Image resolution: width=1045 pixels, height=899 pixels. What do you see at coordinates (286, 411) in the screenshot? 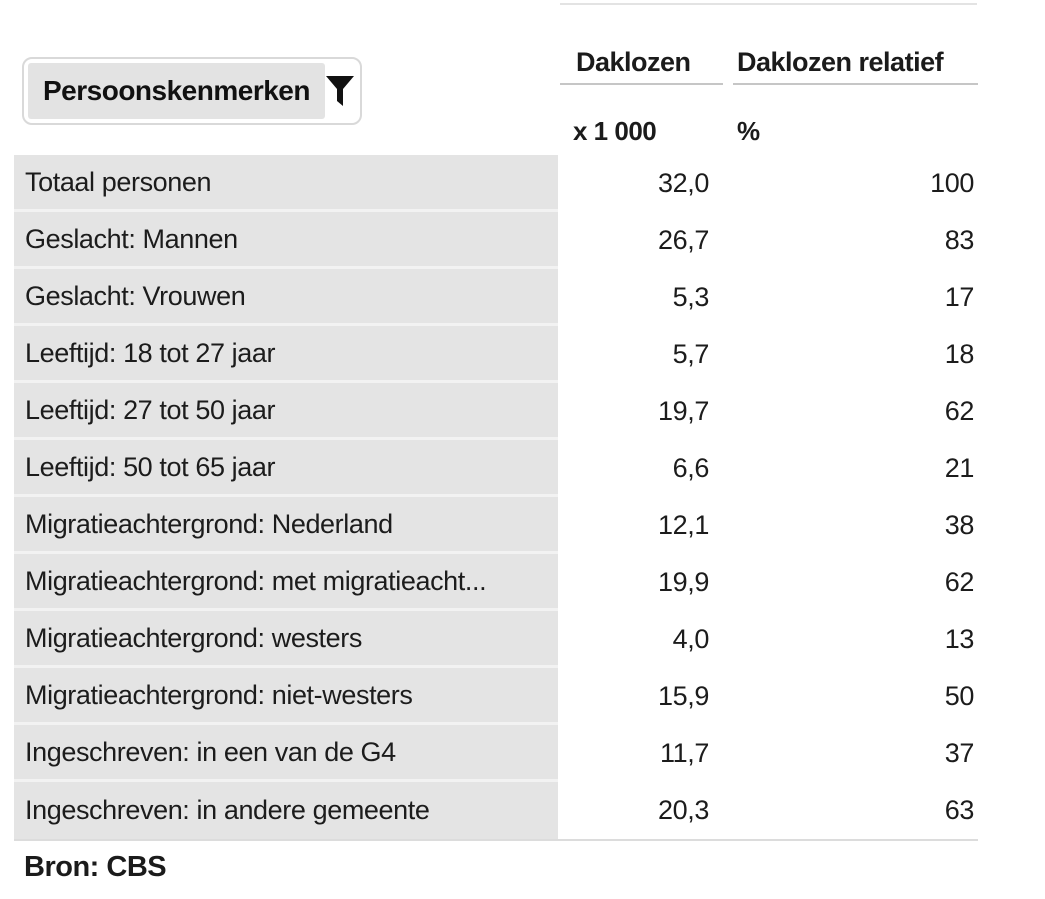
I see `row-label: Leeftijd: 27 tot 50 jaar` at bounding box center [286, 411].